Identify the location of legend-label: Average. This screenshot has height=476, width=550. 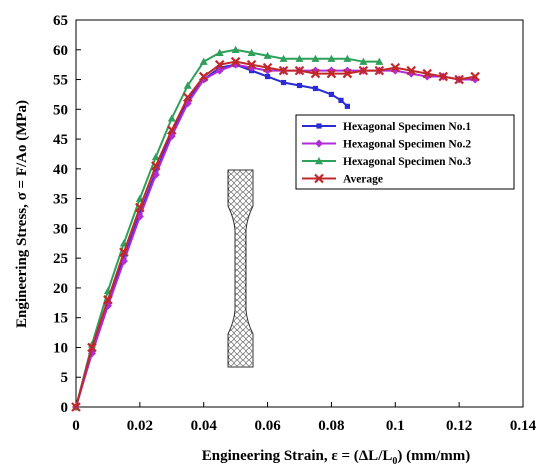
(363, 180).